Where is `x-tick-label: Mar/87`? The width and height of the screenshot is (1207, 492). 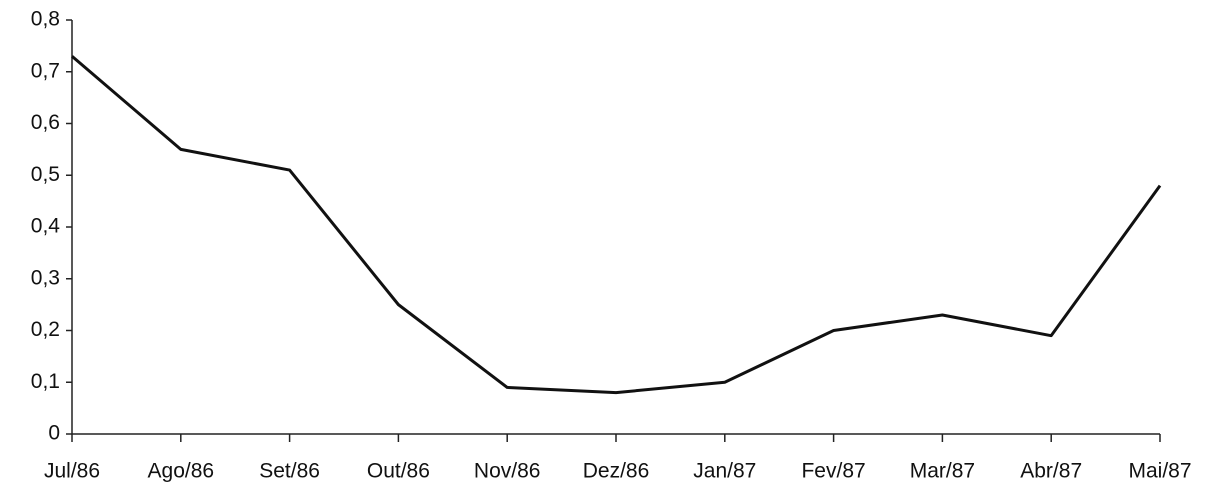
x-tick-label: Mar/87 is located at coordinates (942, 471).